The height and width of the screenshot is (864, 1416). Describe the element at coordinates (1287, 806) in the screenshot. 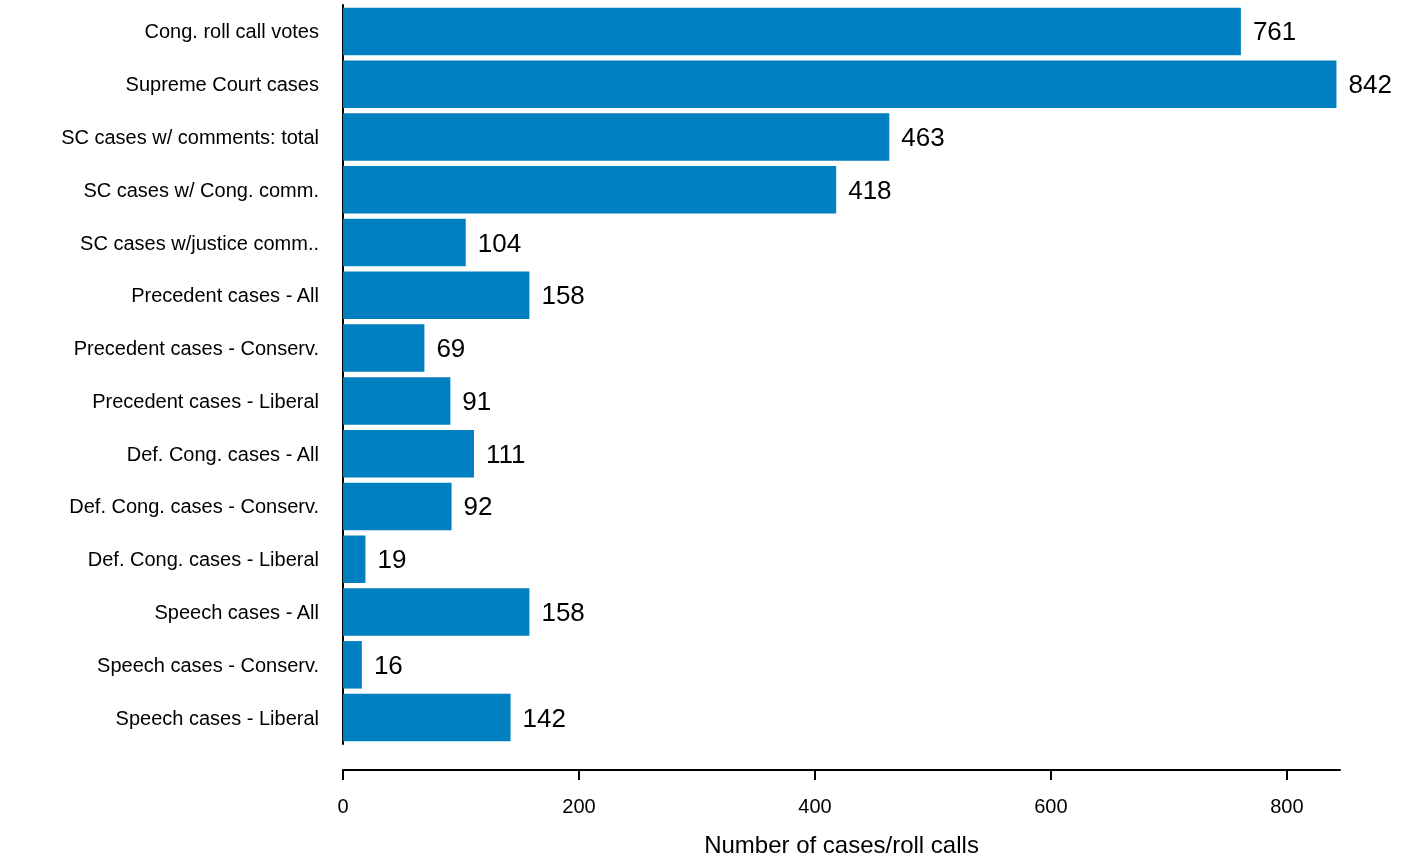

I see `x-tick-label: 800` at that location.